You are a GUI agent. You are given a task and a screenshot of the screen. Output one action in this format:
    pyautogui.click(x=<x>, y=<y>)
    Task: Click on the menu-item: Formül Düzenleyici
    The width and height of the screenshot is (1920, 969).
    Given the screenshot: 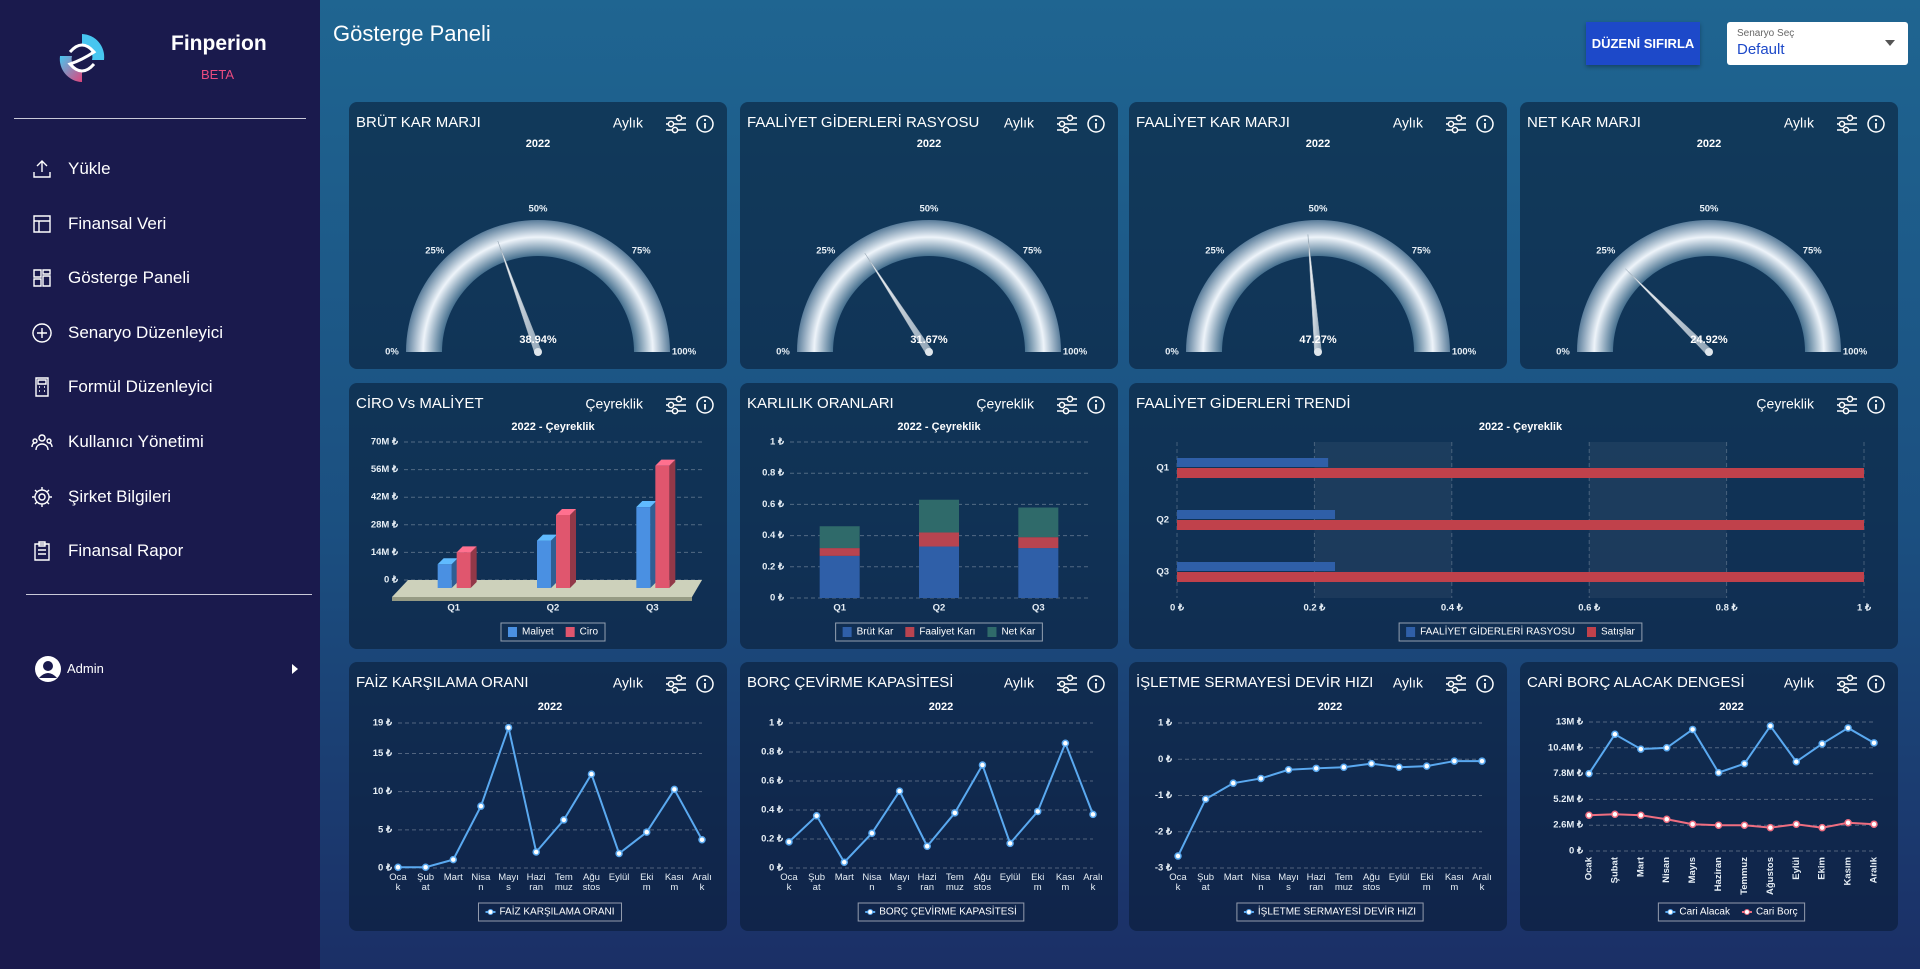 What is the action you would take?
    pyautogui.click(x=160, y=387)
    